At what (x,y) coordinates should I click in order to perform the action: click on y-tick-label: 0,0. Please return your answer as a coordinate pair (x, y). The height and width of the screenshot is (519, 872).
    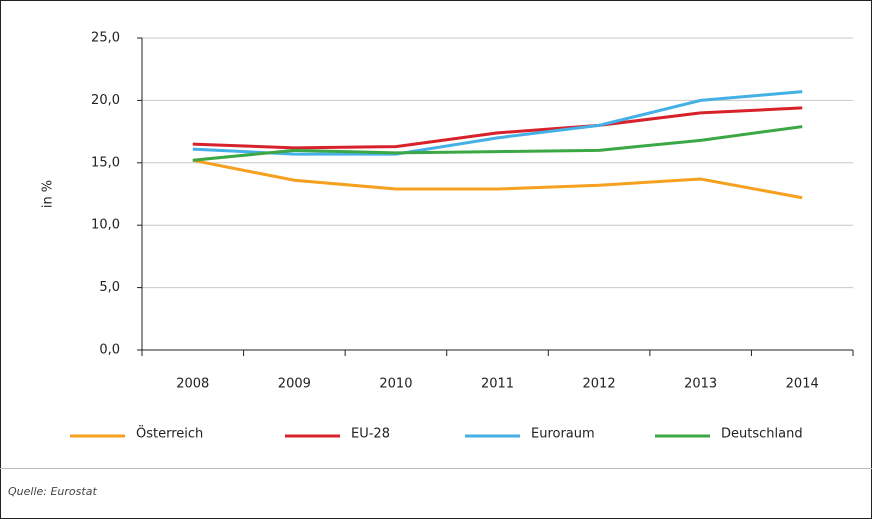
    Looking at the image, I should click on (109, 350).